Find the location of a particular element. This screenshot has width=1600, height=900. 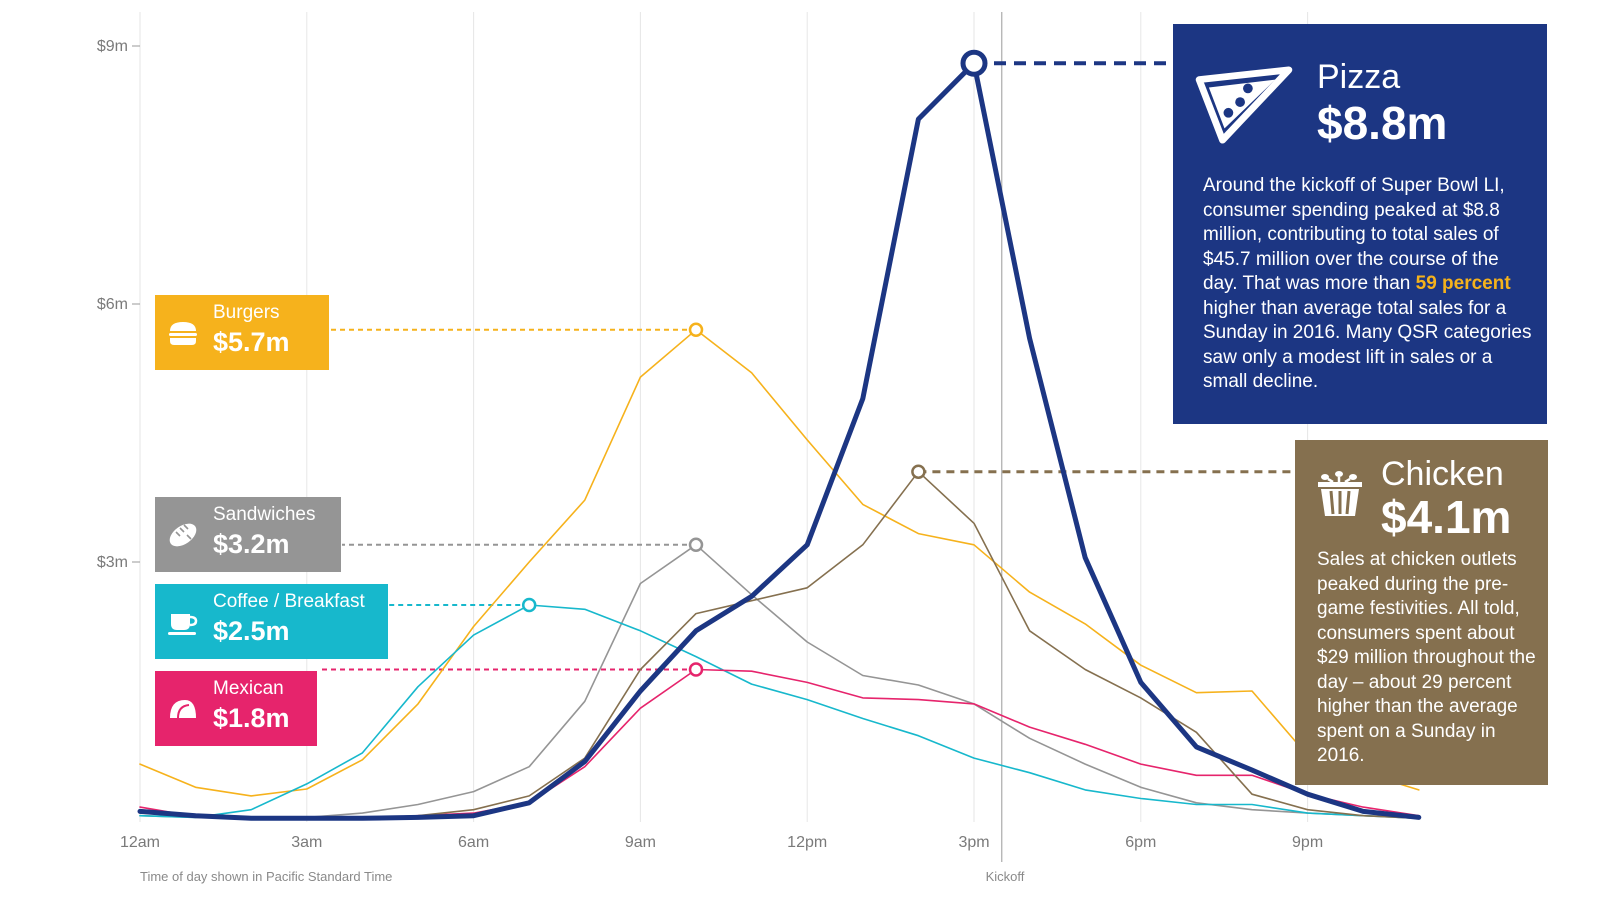

kickoff-label: Kickoff is located at coordinates (1005, 876).